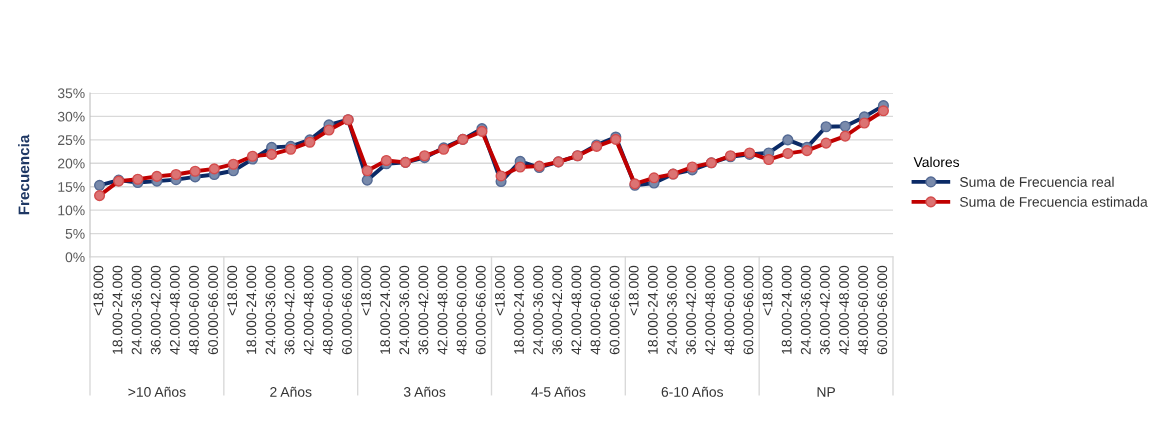 The width and height of the screenshot is (1151, 432). Describe the element at coordinates (71, 140) in the screenshot. I see `y-tick-label: 25%` at that location.